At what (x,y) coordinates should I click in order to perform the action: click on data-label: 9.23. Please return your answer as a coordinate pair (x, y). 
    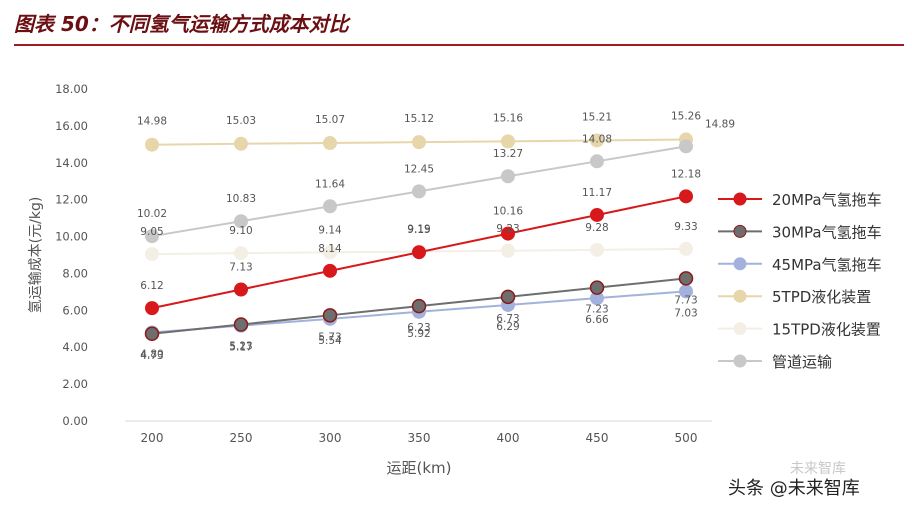
    Looking at the image, I should click on (507, 229).